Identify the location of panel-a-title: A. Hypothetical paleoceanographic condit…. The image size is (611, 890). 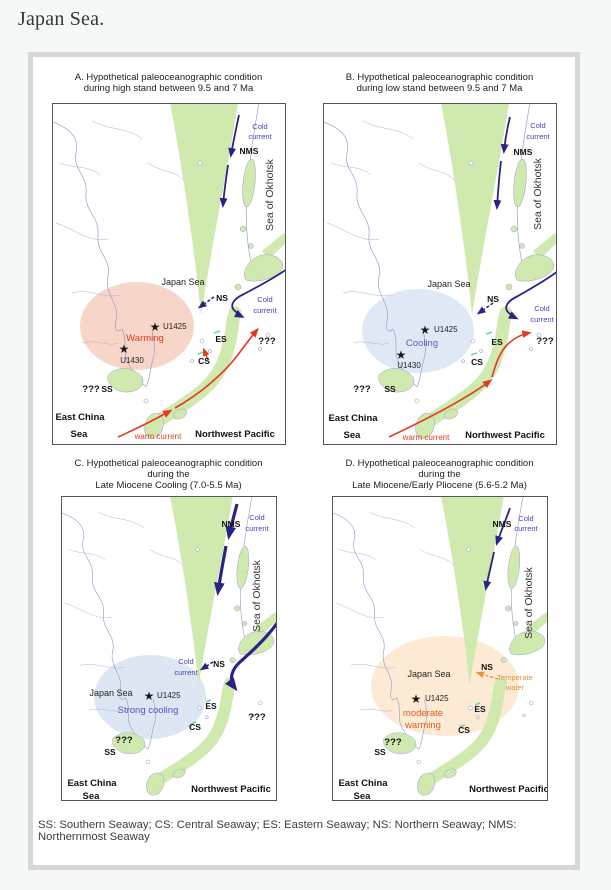
(168, 83).